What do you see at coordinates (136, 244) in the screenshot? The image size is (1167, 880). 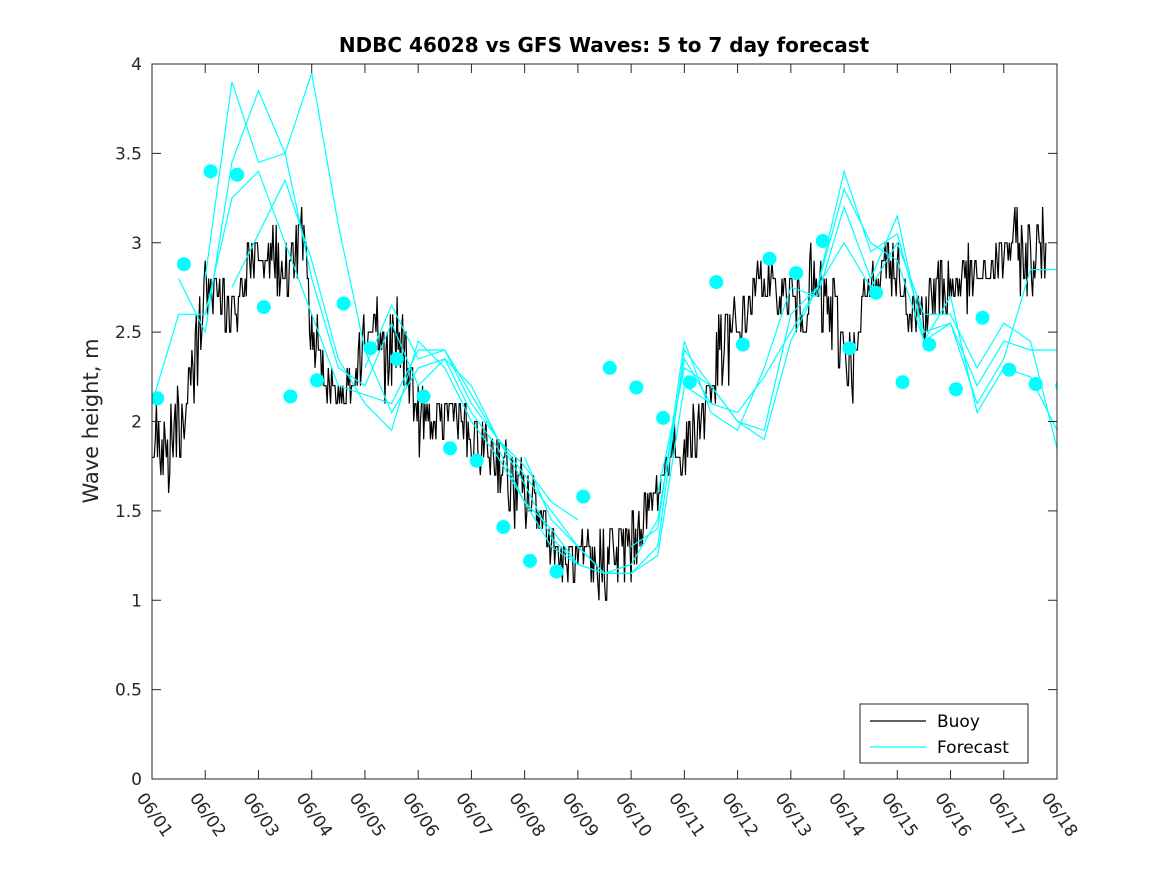 I see `y-tick-label: 3` at bounding box center [136, 244].